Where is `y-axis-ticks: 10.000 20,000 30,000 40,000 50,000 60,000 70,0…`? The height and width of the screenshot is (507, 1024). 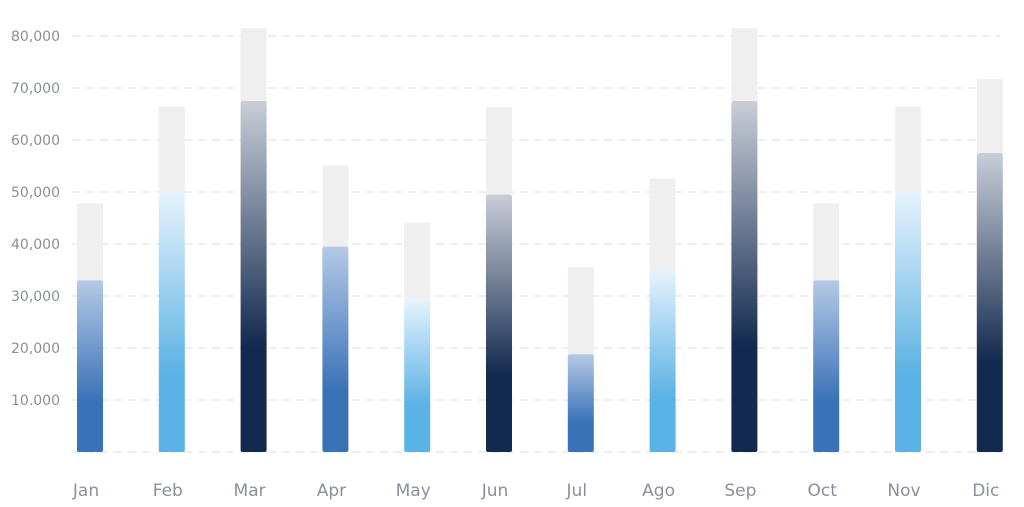
y-axis-ticks: 10.000 20,000 30,000 40,000 50,000 60,000 70,0… is located at coordinates (35, 219).